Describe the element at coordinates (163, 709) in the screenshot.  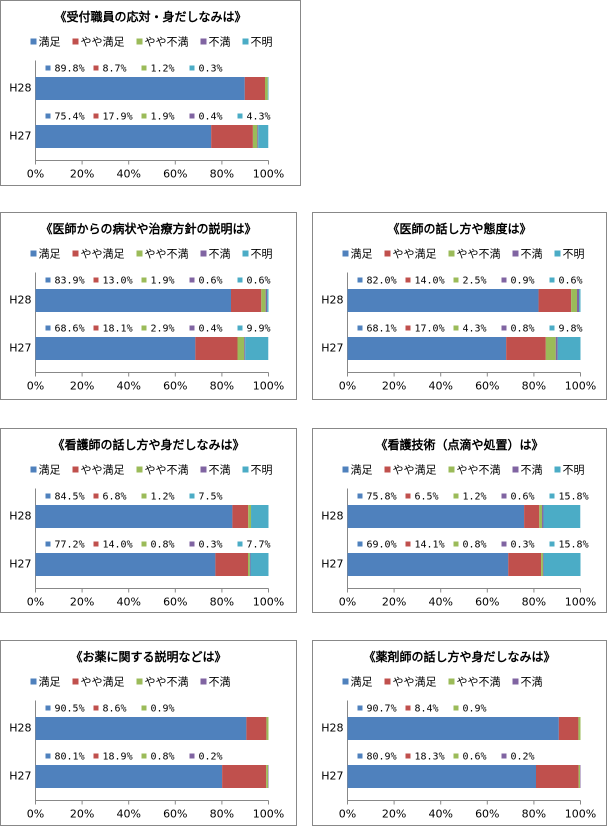
I see `value-label: 0.9%` at that location.